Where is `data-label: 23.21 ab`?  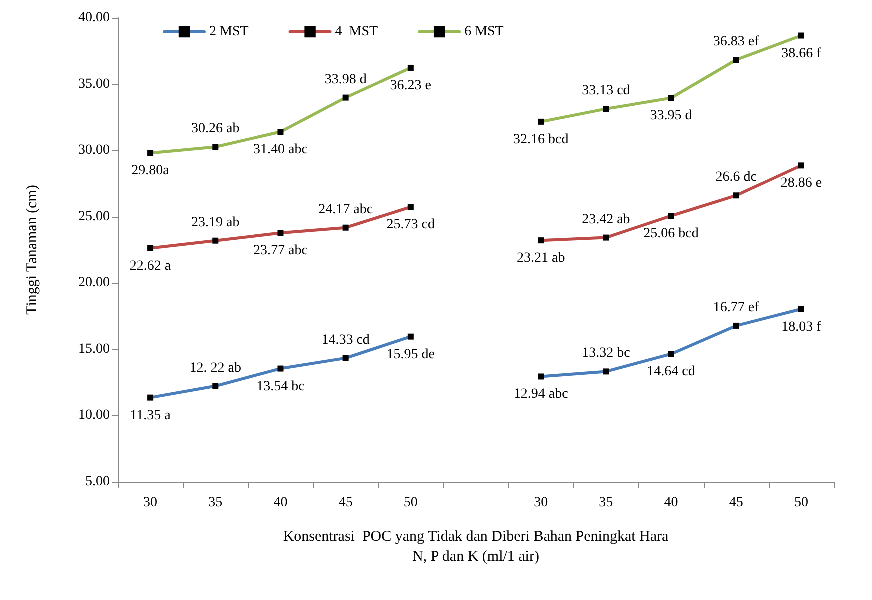
data-label: 23.21 ab is located at coordinates (541, 258).